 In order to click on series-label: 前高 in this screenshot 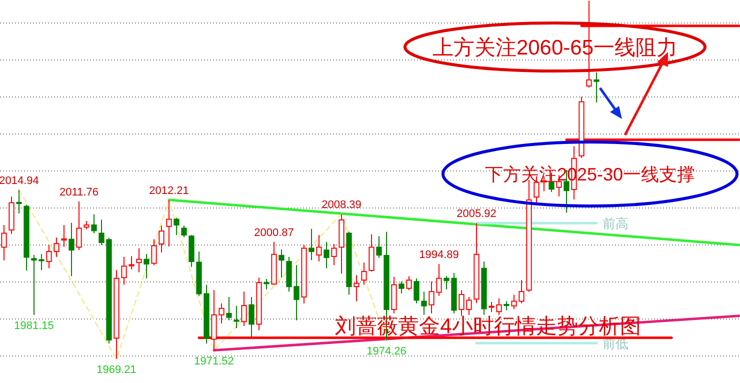, I will do `click(615, 224)`.